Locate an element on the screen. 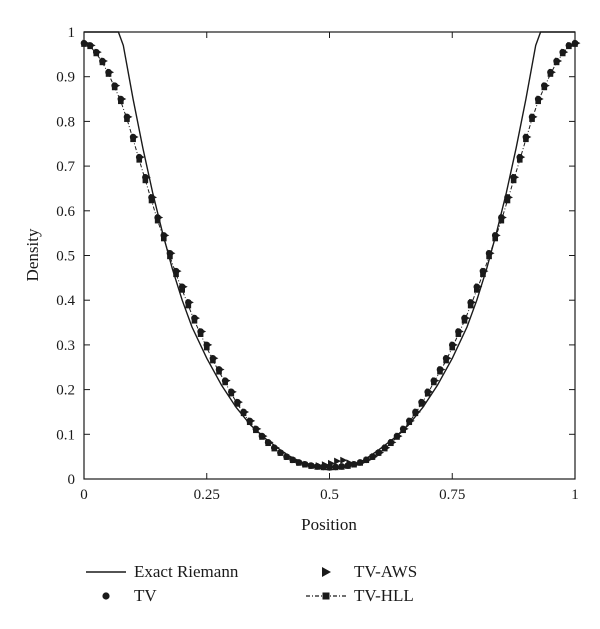 This screenshot has height=629, width=600. legend-label: TV is located at coordinates (145, 595).